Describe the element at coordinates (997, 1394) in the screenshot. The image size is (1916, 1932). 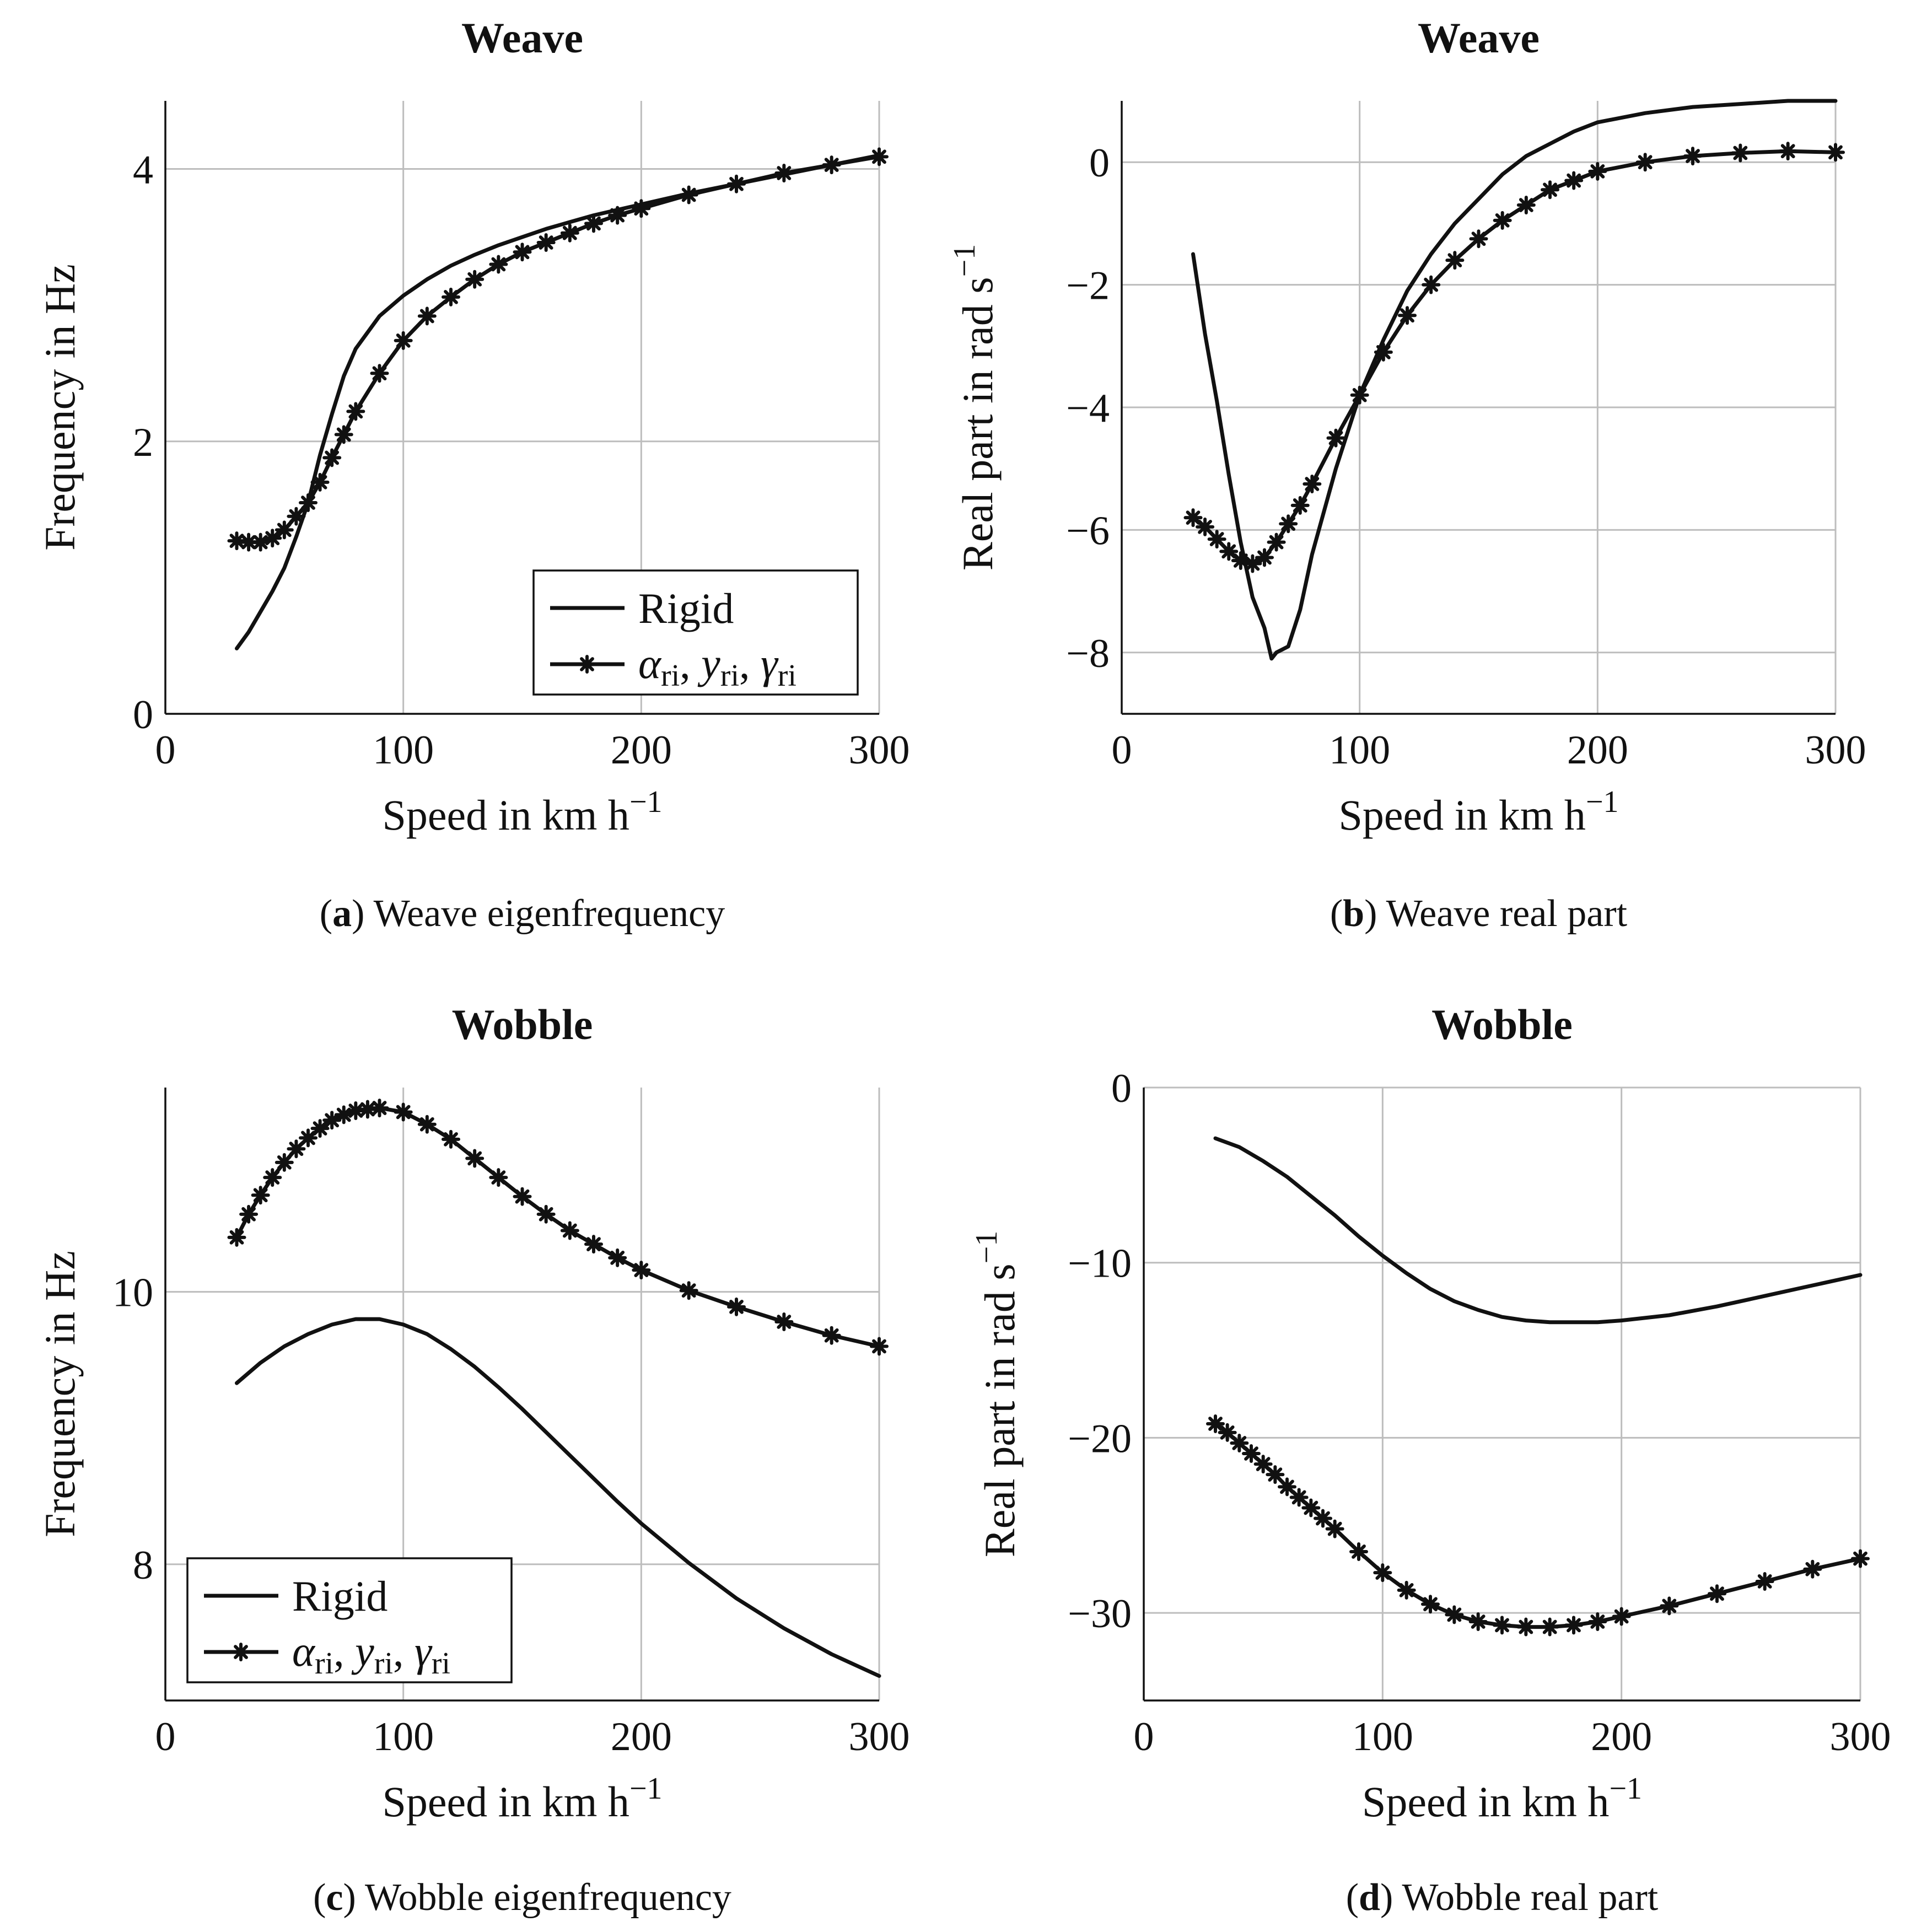
I see `y-axis-label: Real part in rad s−1` at that location.